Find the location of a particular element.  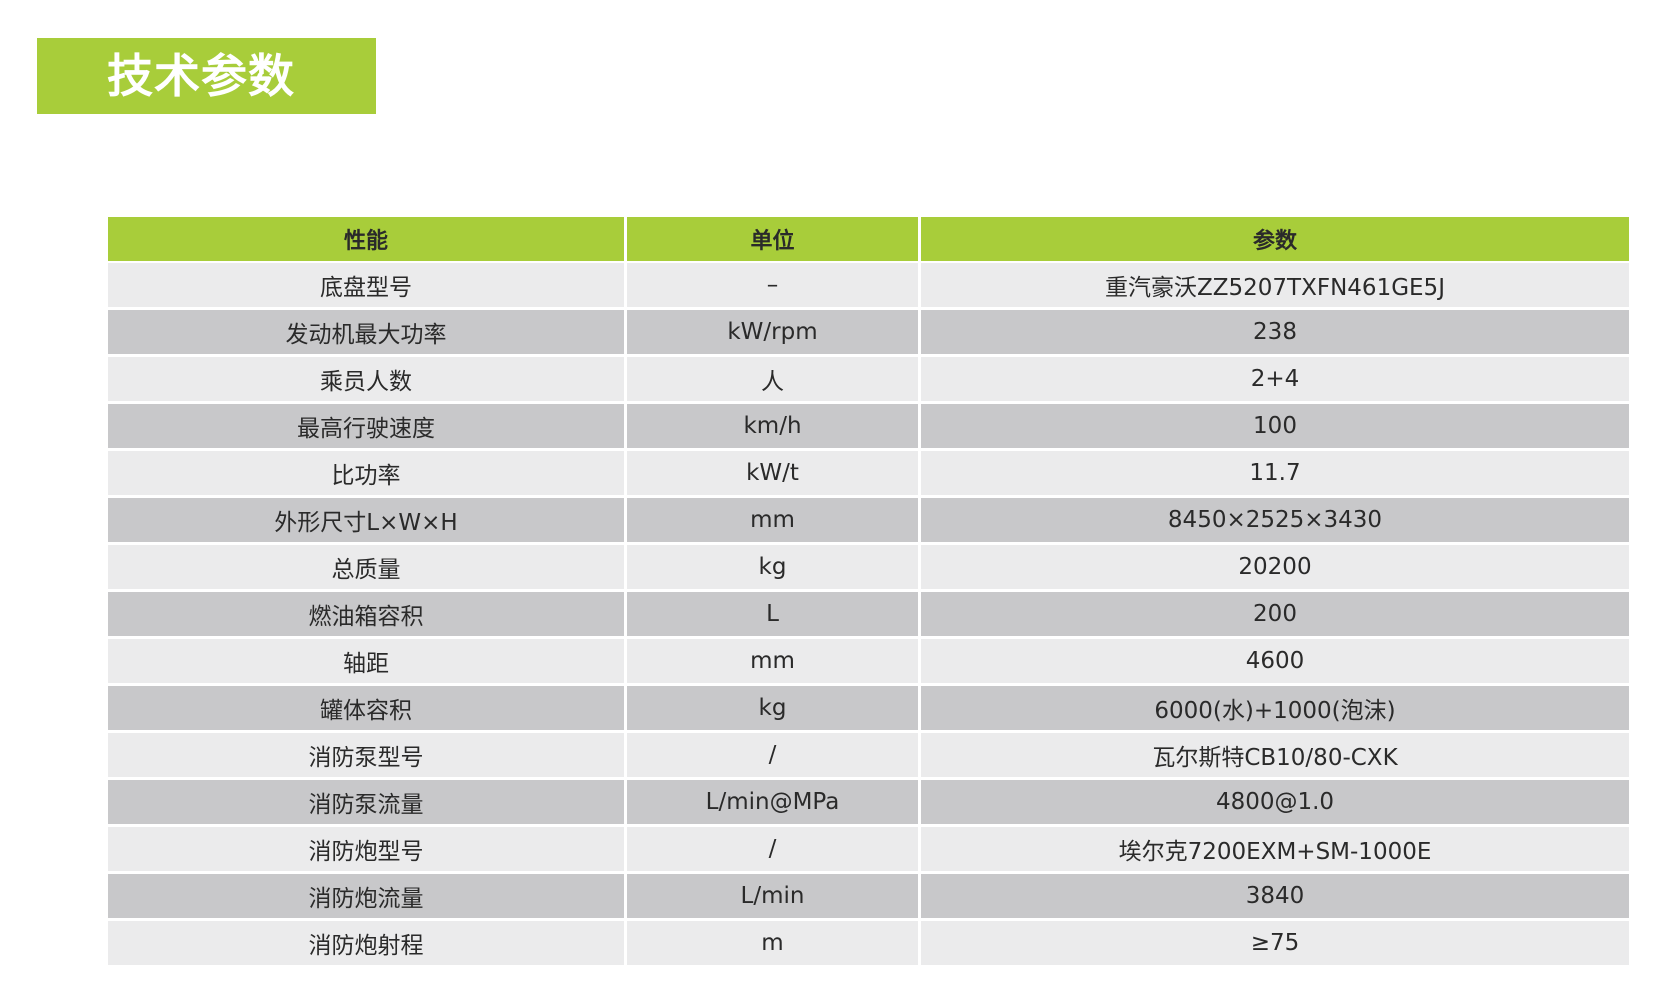

header-performance: 性能 is located at coordinates (366, 239).